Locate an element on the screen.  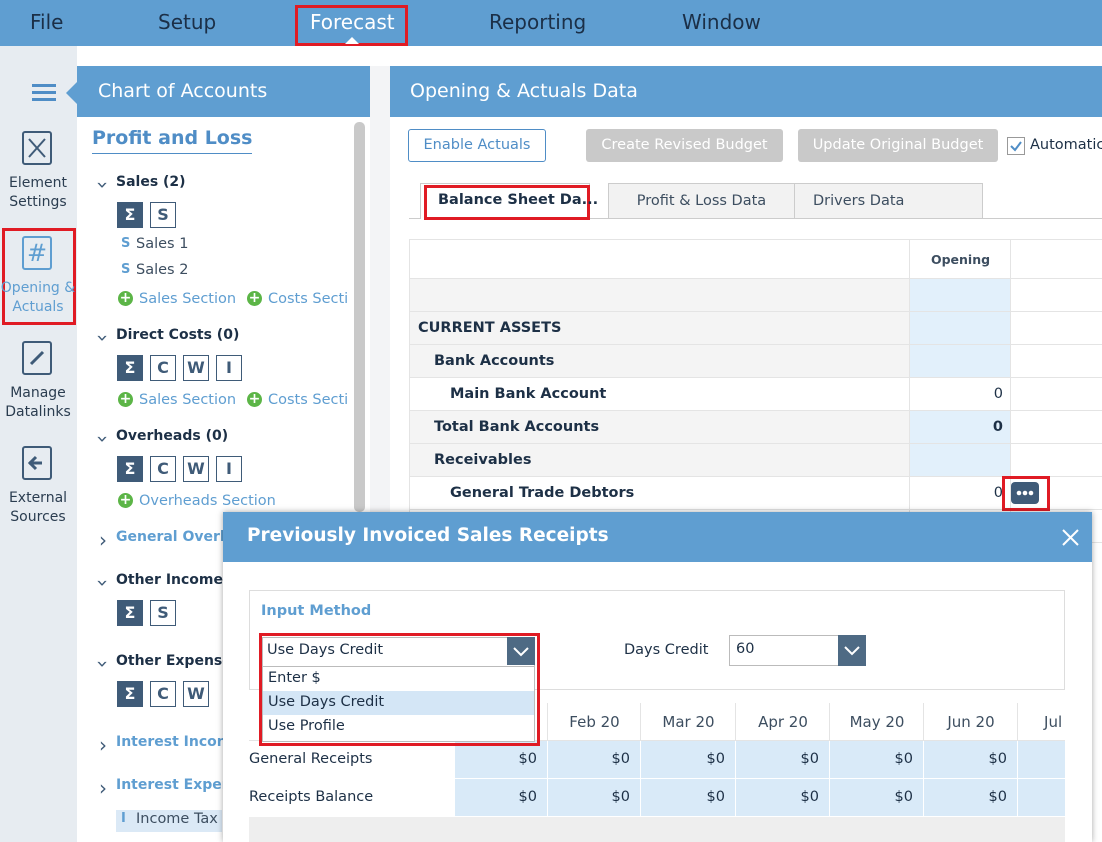
group-label: Other Expense is located at coordinates (174, 661).